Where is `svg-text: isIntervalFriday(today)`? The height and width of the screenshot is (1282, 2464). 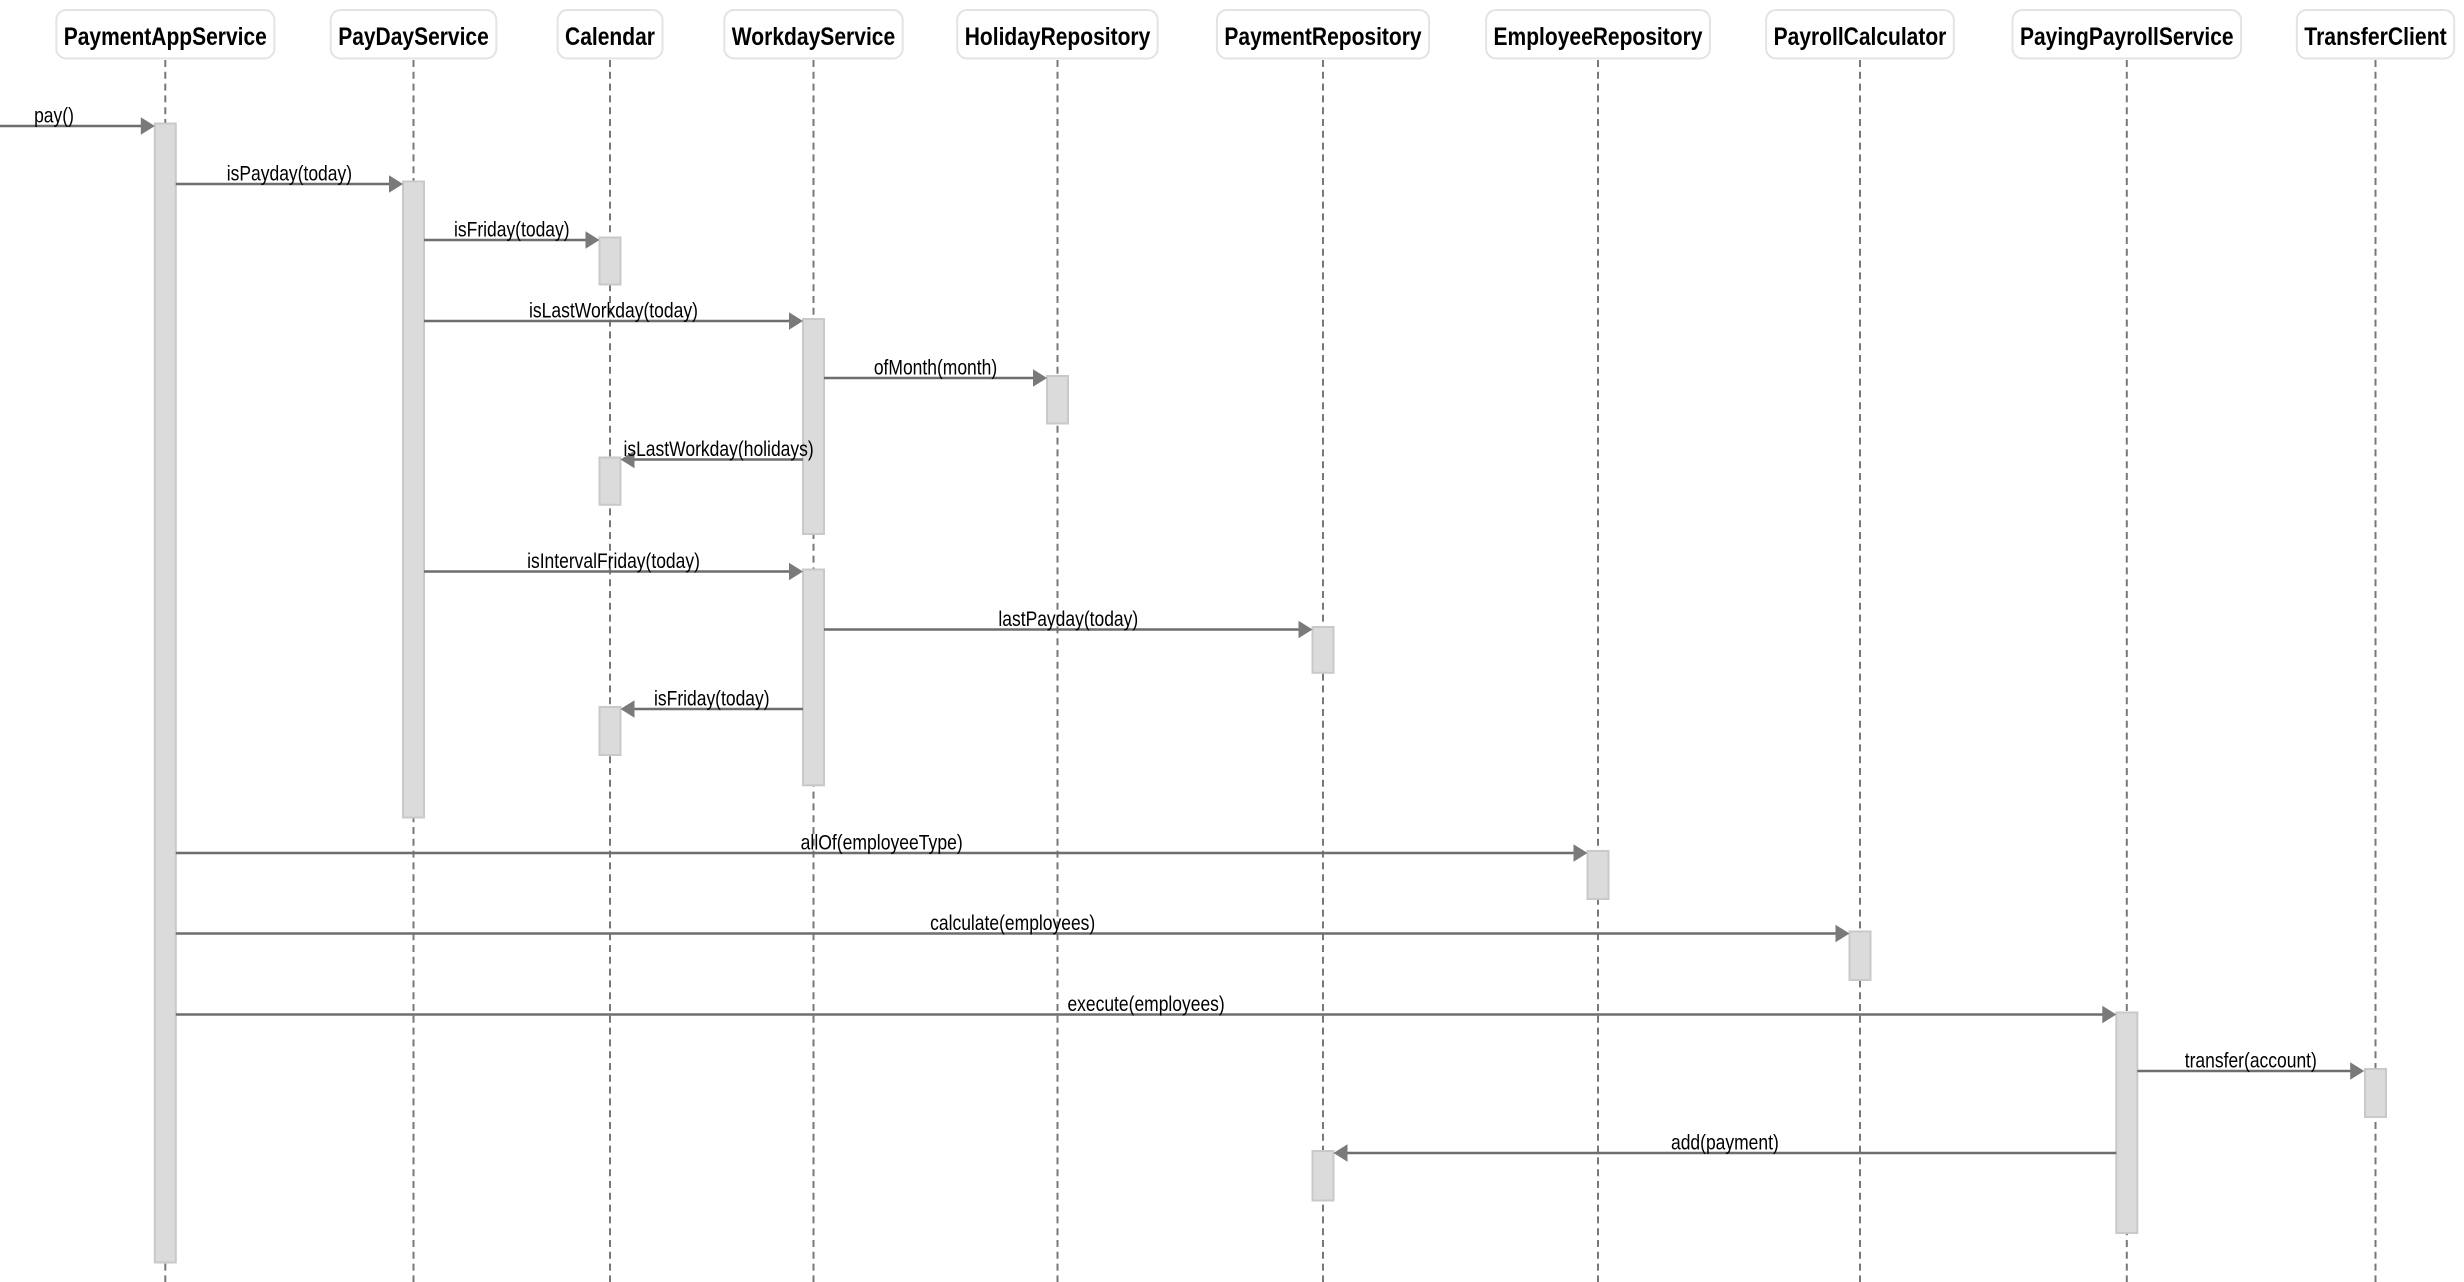
svg-text: isIntervalFriday(today) is located at coordinates (613, 561).